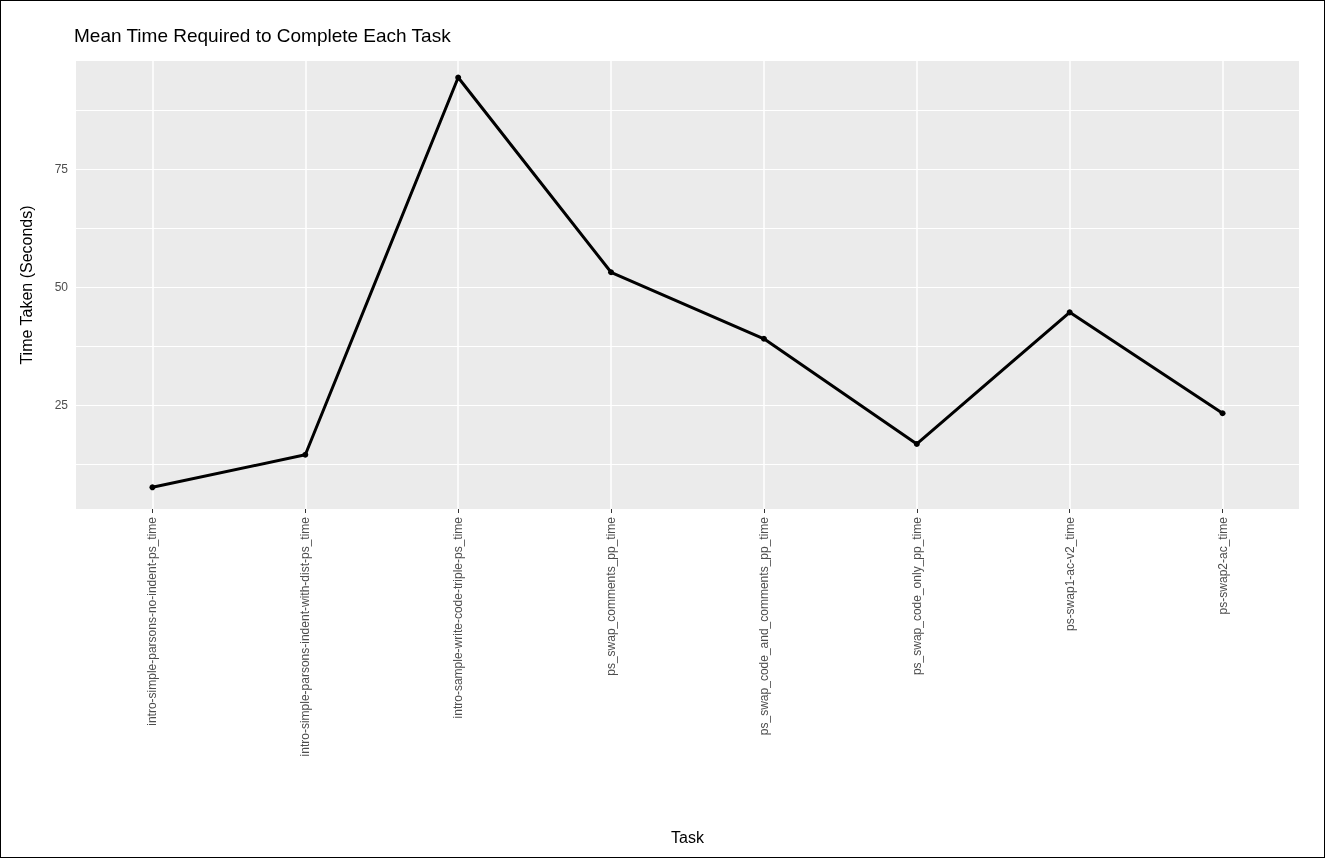 This screenshot has height=858, width=1325. What do you see at coordinates (61, 405) in the screenshot?
I see `y-tick-label: 25` at bounding box center [61, 405].